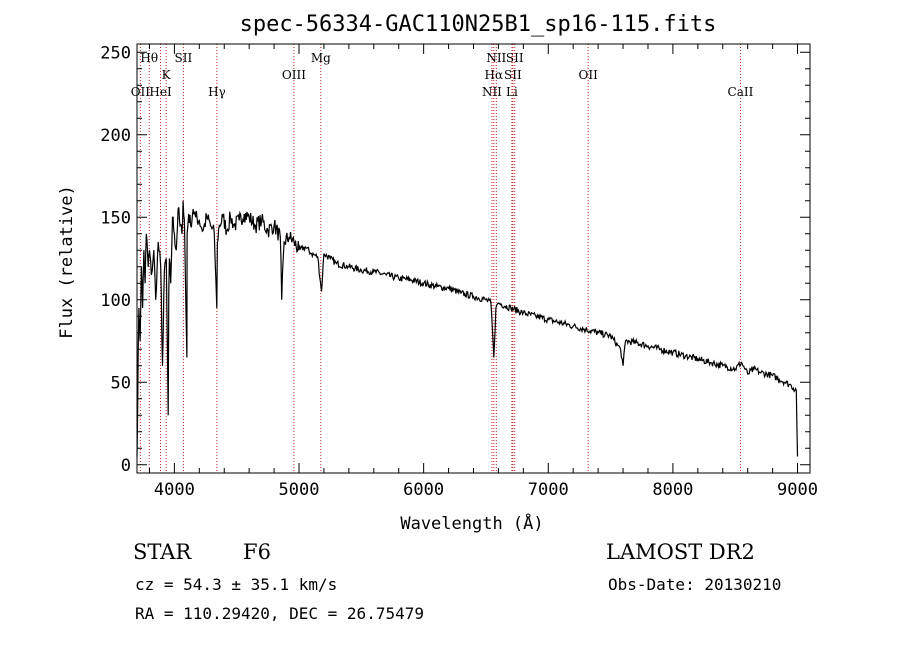 The image size is (900, 649). What do you see at coordinates (548, 490) in the screenshot?
I see `x-tick-label: 7000` at bounding box center [548, 490].